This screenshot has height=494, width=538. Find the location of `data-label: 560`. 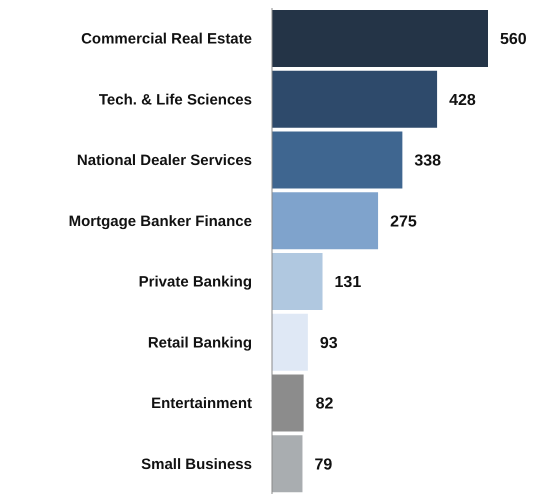

data-label: 560 is located at coordinates (513, 39).